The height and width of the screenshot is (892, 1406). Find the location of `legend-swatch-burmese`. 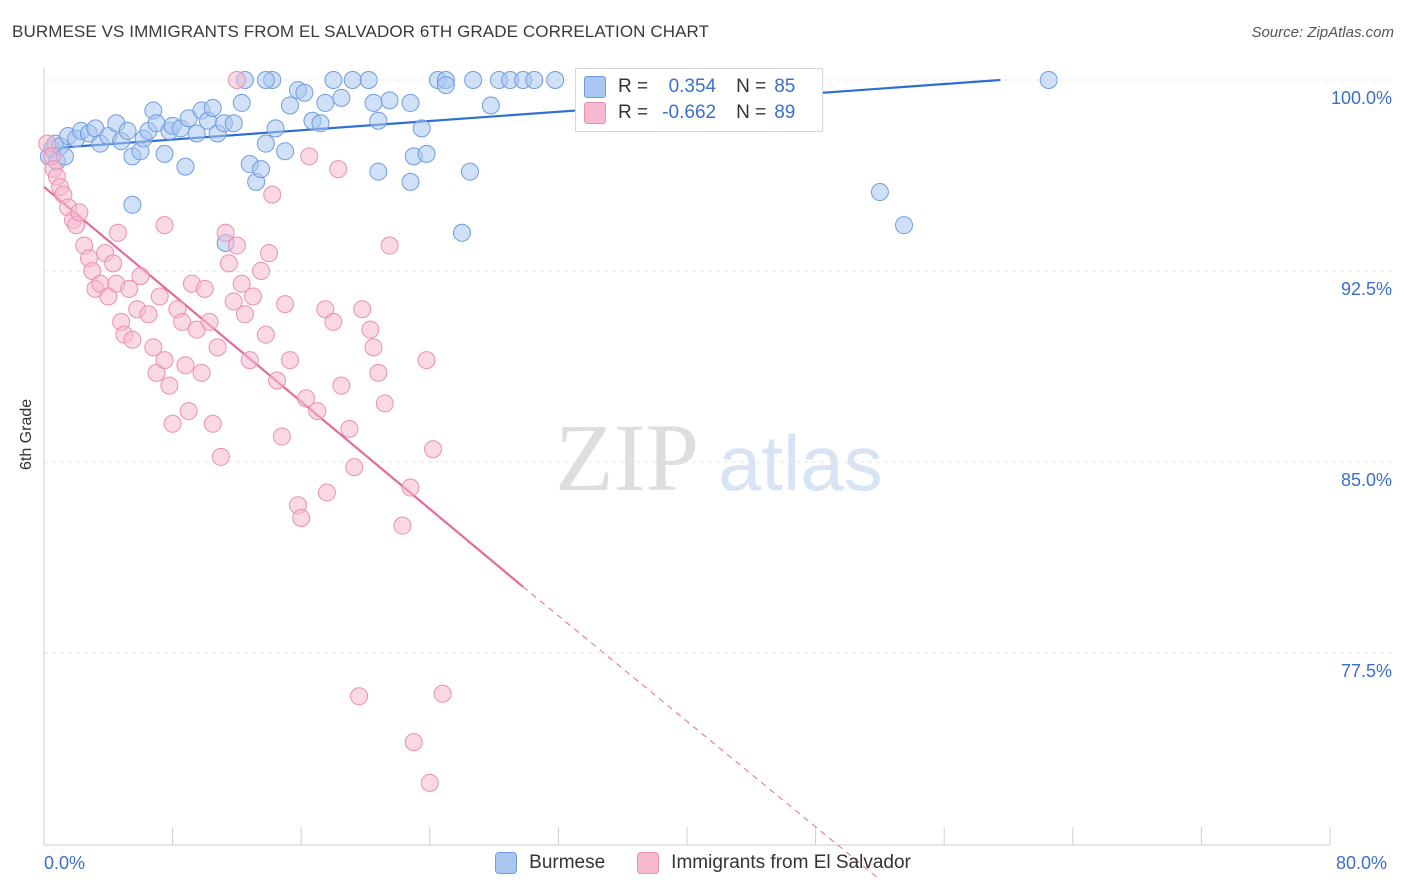

legend-swatch-burmese is located at coordinates (595, 87).